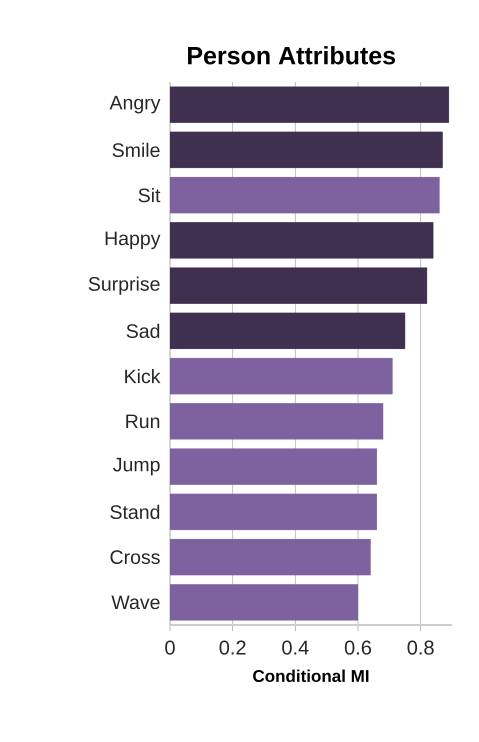 The image size is (479, 742). Describe the element at coordinates (143, 421) in the screenshot. I see `y-tick-label: Run` at that location.